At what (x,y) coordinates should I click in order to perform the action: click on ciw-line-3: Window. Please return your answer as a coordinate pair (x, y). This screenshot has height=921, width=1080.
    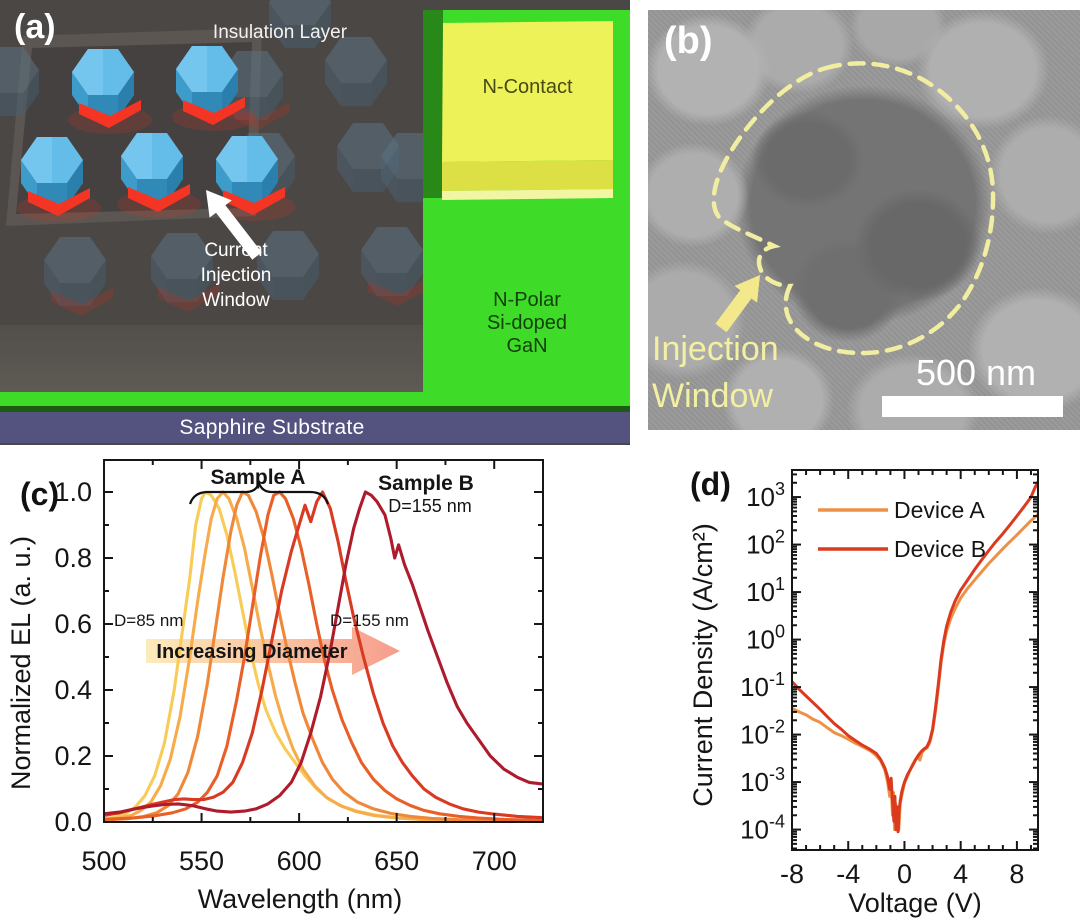
    Looking at the image, I should click on (236, 300).